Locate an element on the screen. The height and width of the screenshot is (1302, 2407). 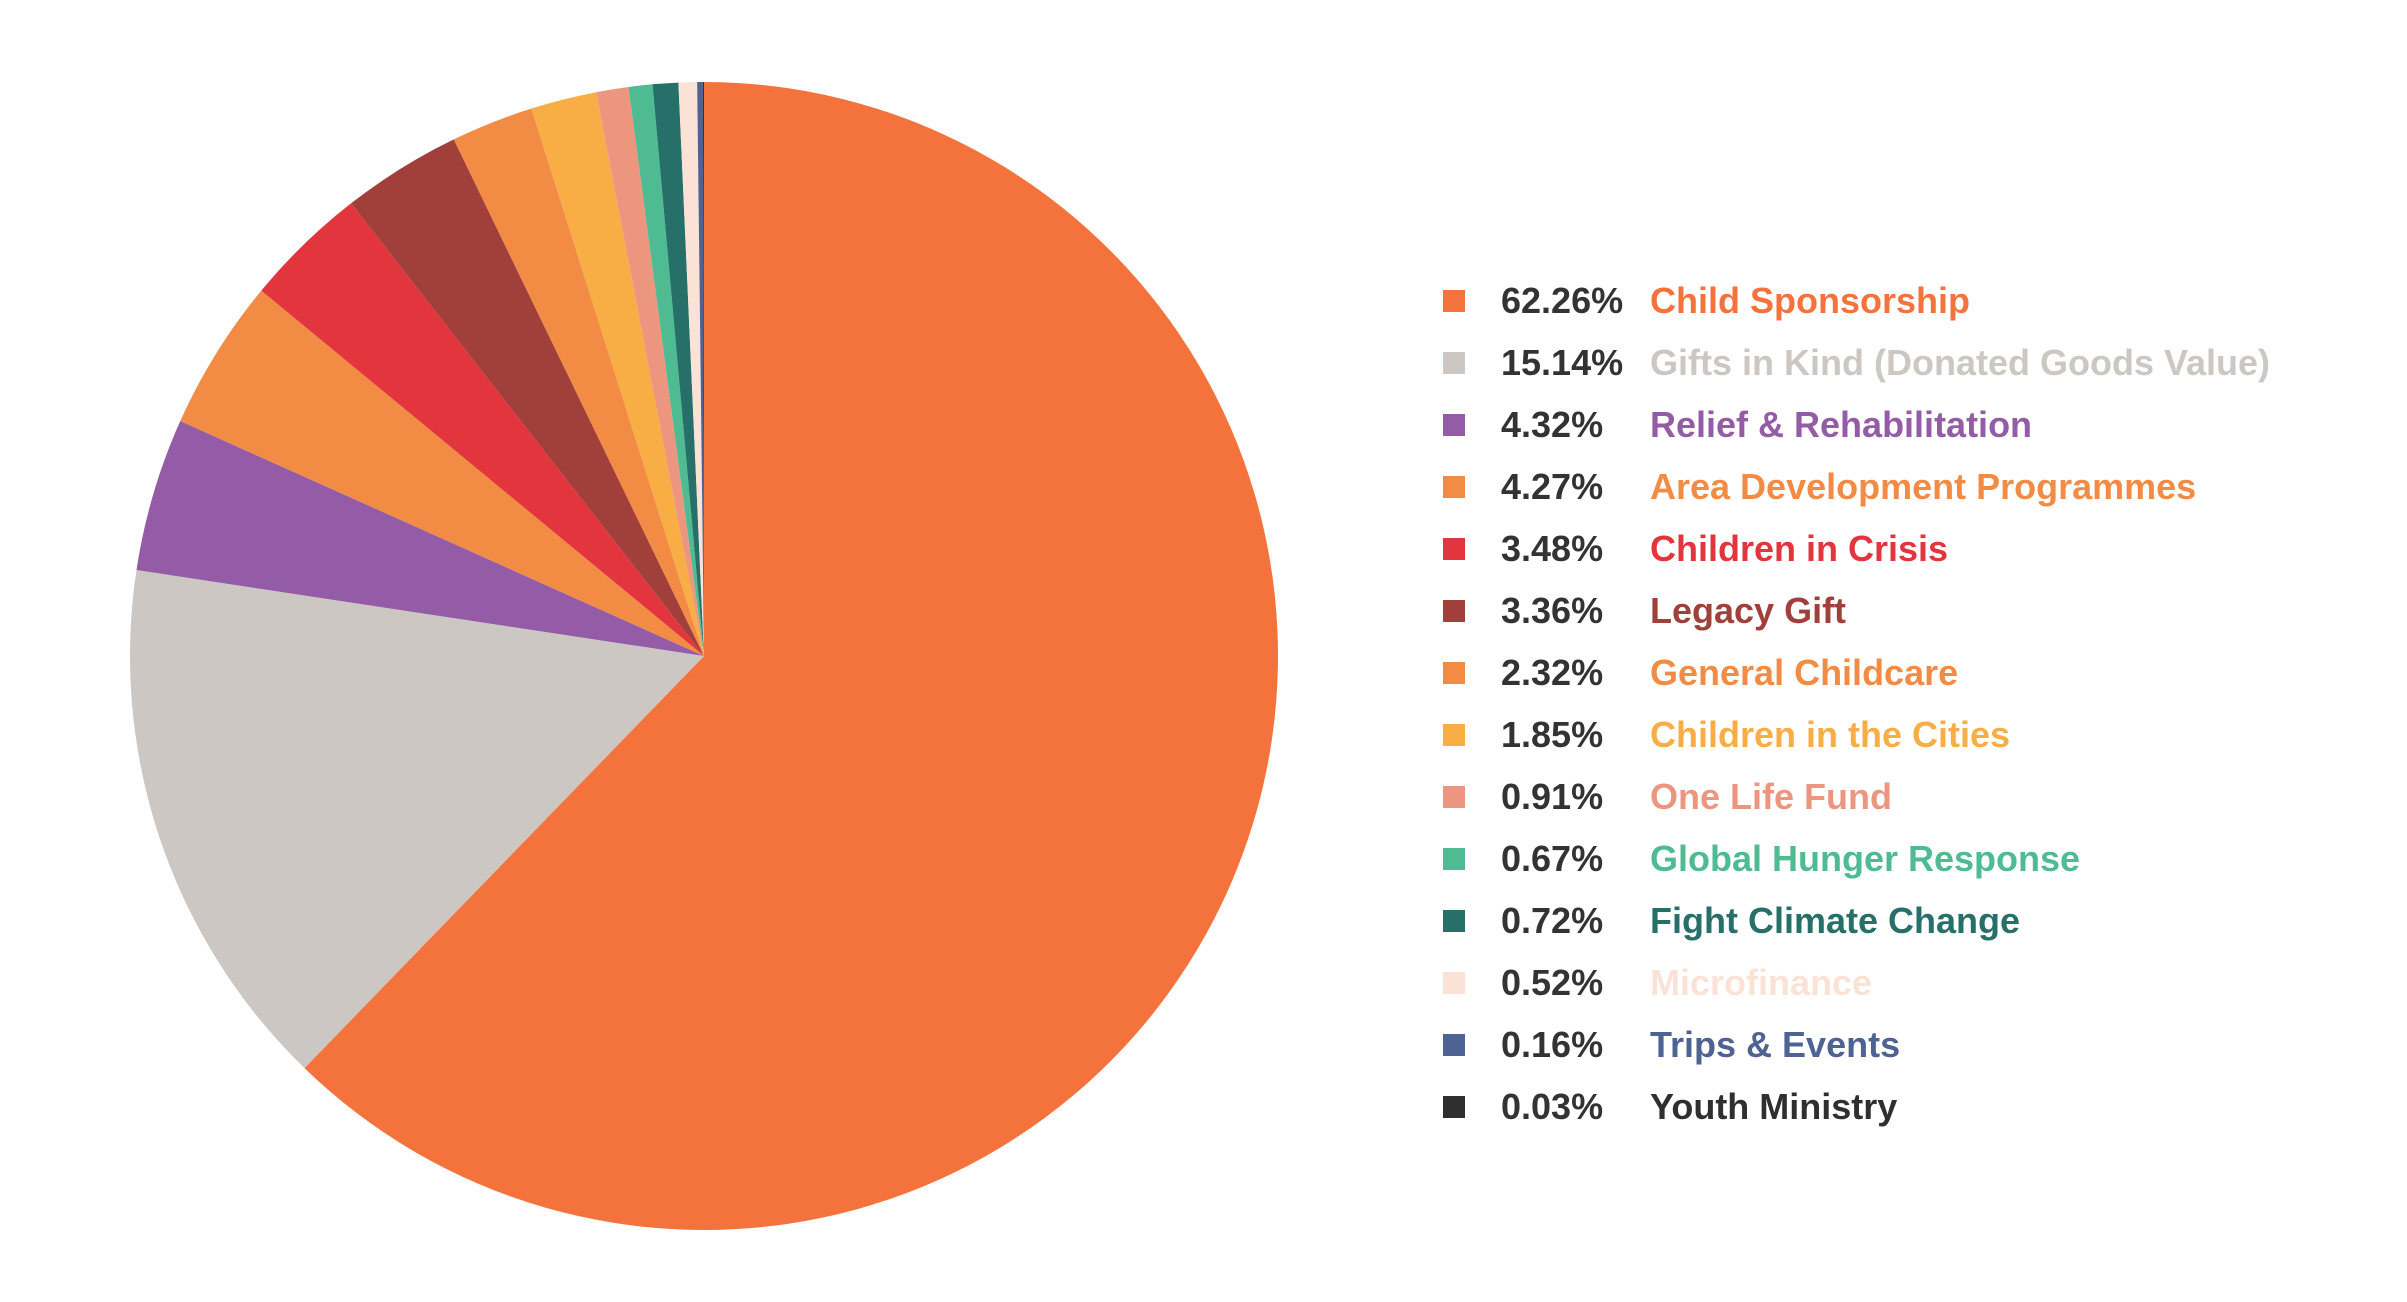
legend-label: Legacy Gift is located at coordinates (1748, 610).